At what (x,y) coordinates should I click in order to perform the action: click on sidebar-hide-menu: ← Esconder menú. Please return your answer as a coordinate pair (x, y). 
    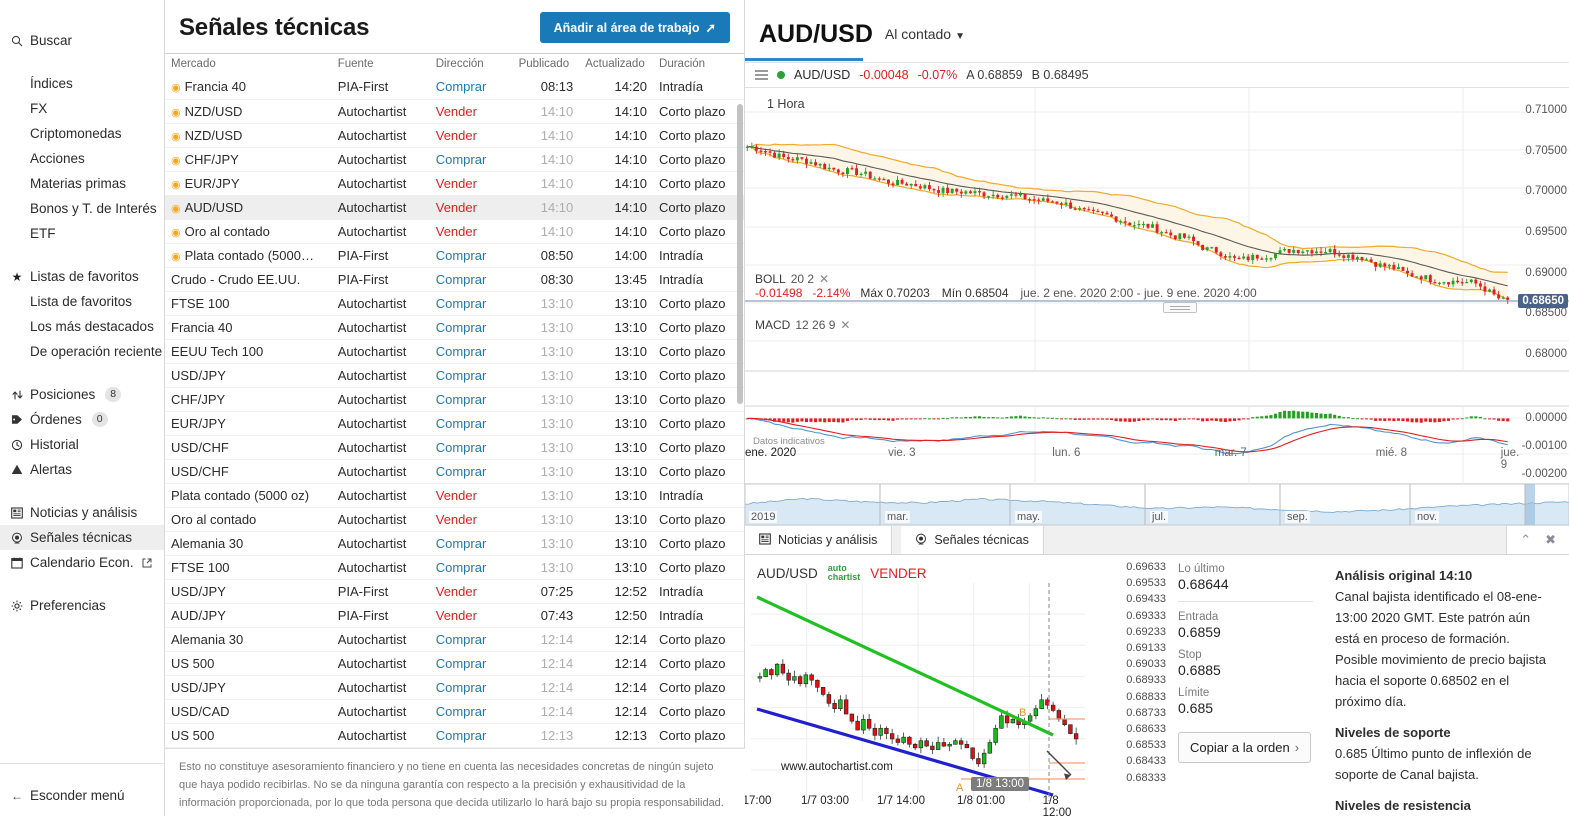
    Looking at the image, I should click on (82, 795).